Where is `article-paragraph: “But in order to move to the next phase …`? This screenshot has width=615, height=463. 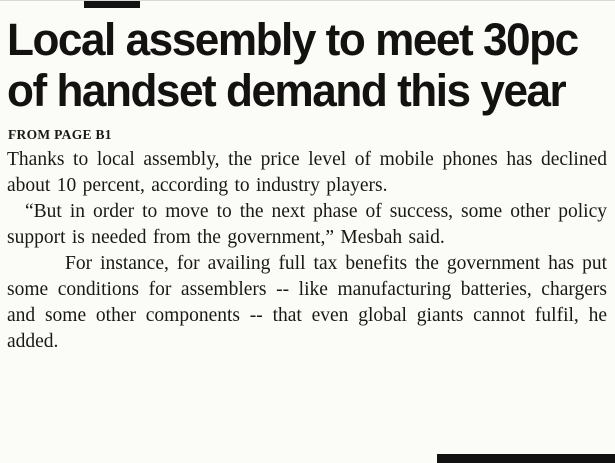 article-paragraph: “But in order to move to the next phase … is located at coordinates (307, 224).